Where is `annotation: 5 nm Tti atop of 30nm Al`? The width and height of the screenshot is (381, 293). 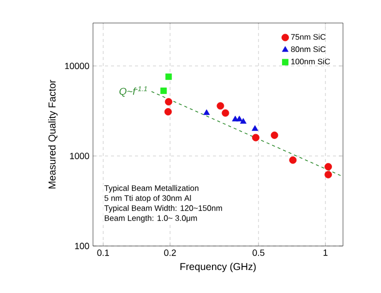
annotation: 5 nm Tti atop of 30nm Al is located at coordinates (147, 198).